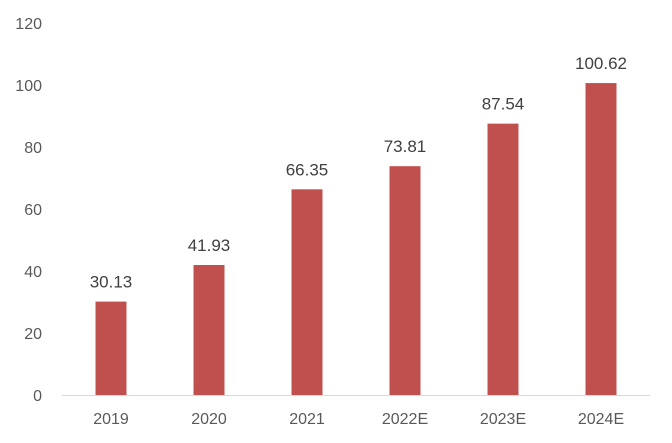 The width and height of the screenshot is (672, 443). Describe the element at coordinates (307, 419) in the screenshot. I see `x-tick-label-2021: 2021` at that location.